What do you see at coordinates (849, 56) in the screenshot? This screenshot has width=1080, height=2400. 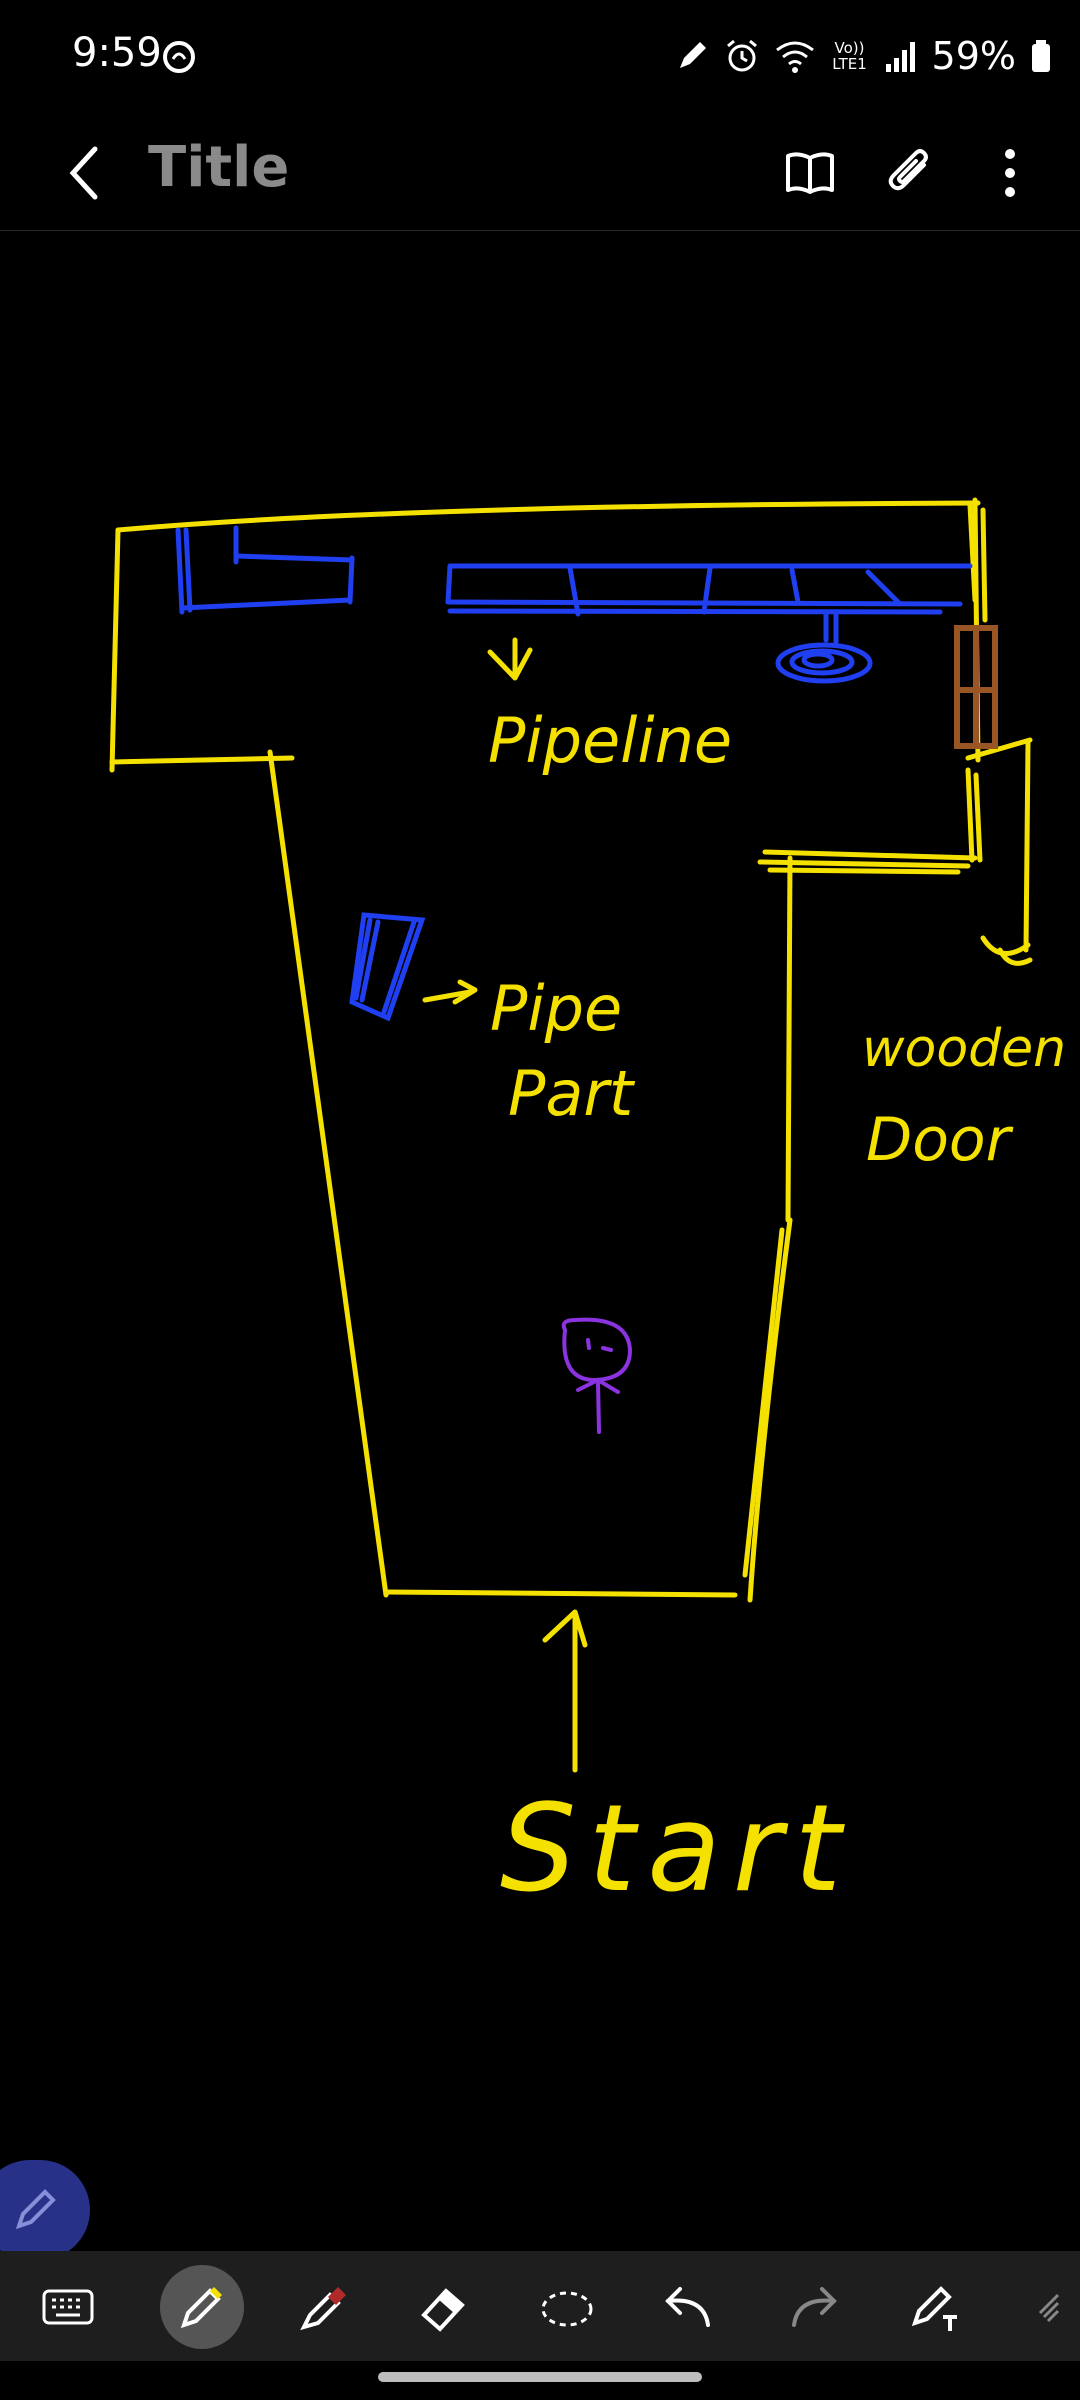 I see `network-label: Vo)) LTE1` at bounding box center [849, 56].